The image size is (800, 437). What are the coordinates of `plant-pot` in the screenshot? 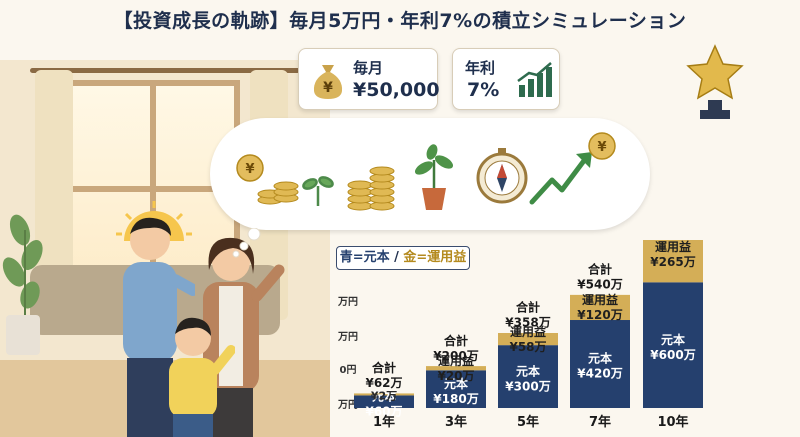 It's located at (23, 335).